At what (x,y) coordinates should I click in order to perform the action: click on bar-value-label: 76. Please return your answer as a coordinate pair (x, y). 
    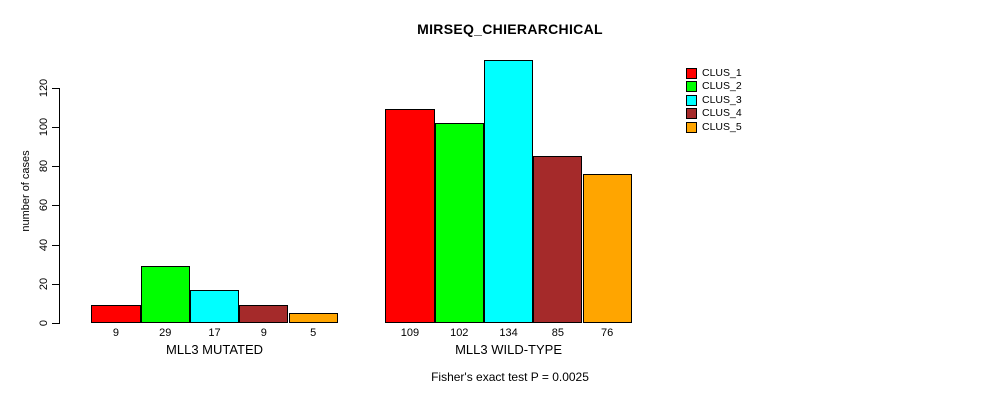
    Looking at the image, I should click on (607, 333).